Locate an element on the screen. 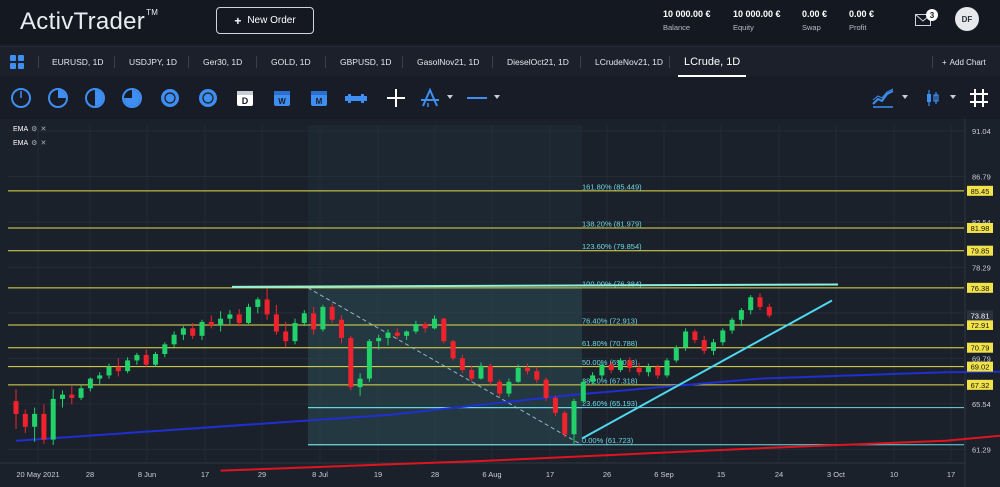  tab-gasolnov21: GasolNov21, 1D is located at coordinates (448, 62).